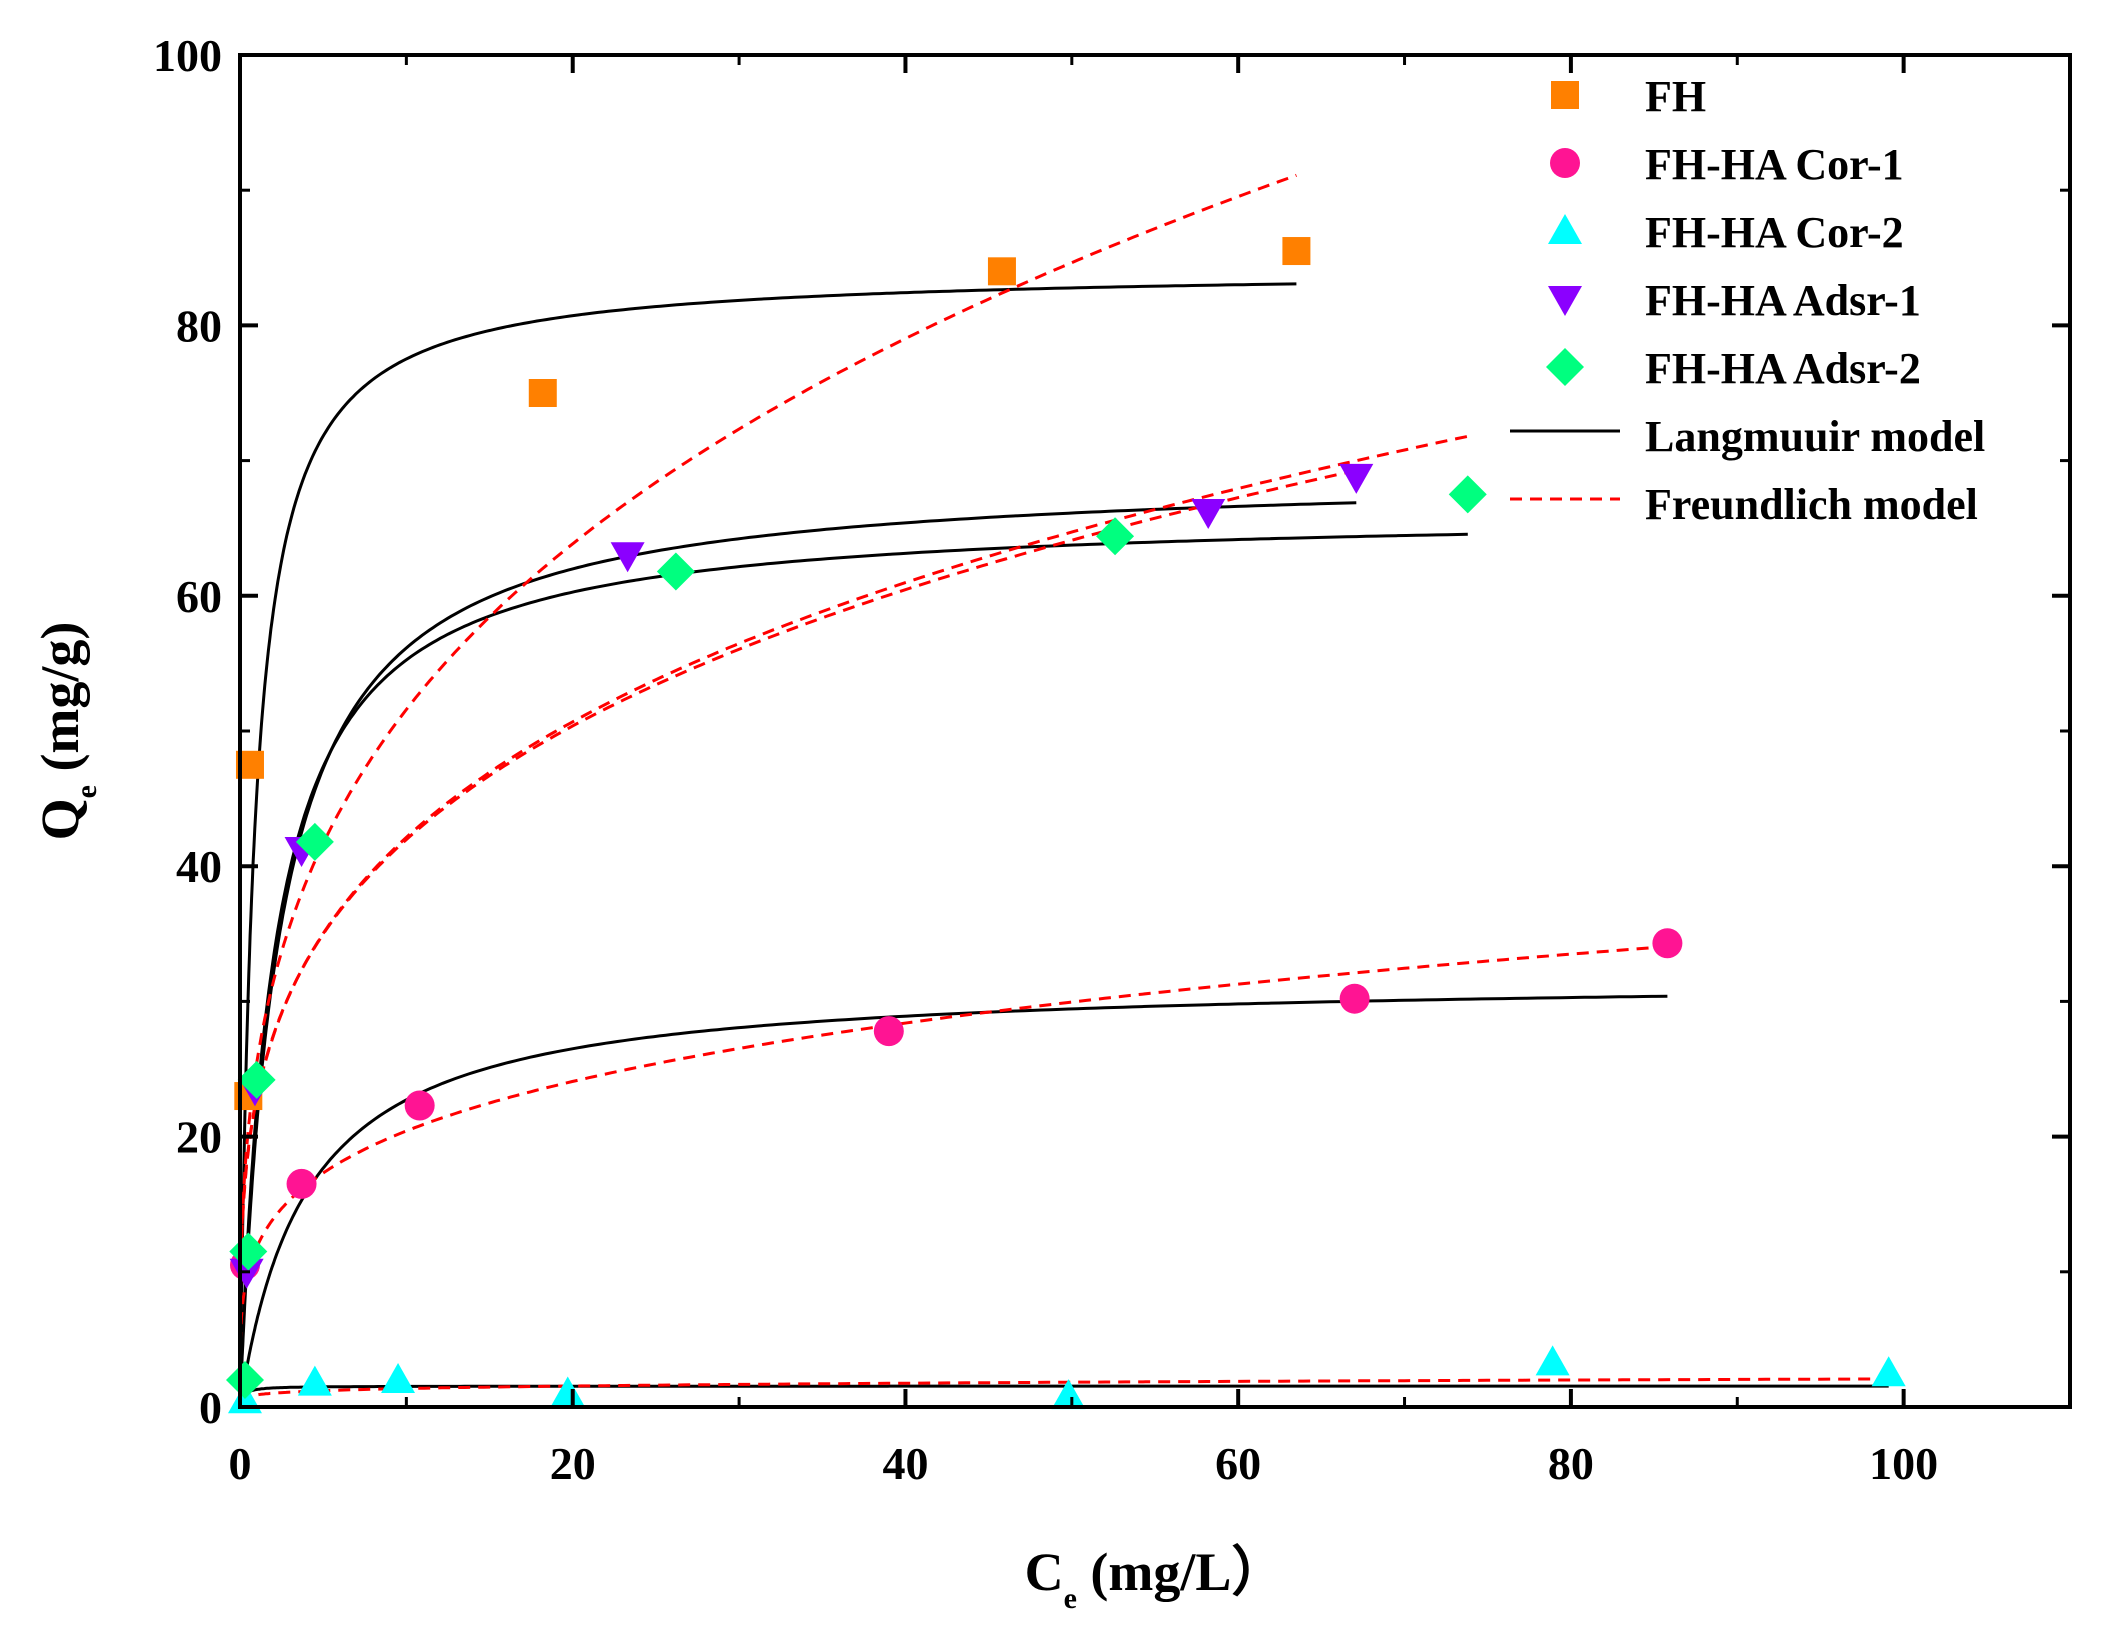  I want to click on legend-fh-ha-adsr-2-marker, so click(1565, 367).